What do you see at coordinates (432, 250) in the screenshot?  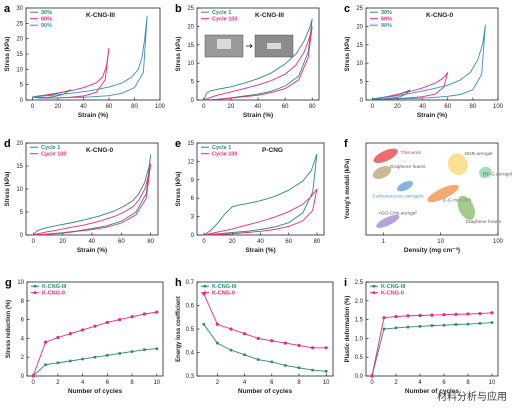 I see `x-axis-label: Density (mg cm⁻³)` at bounding box center [432, 250].